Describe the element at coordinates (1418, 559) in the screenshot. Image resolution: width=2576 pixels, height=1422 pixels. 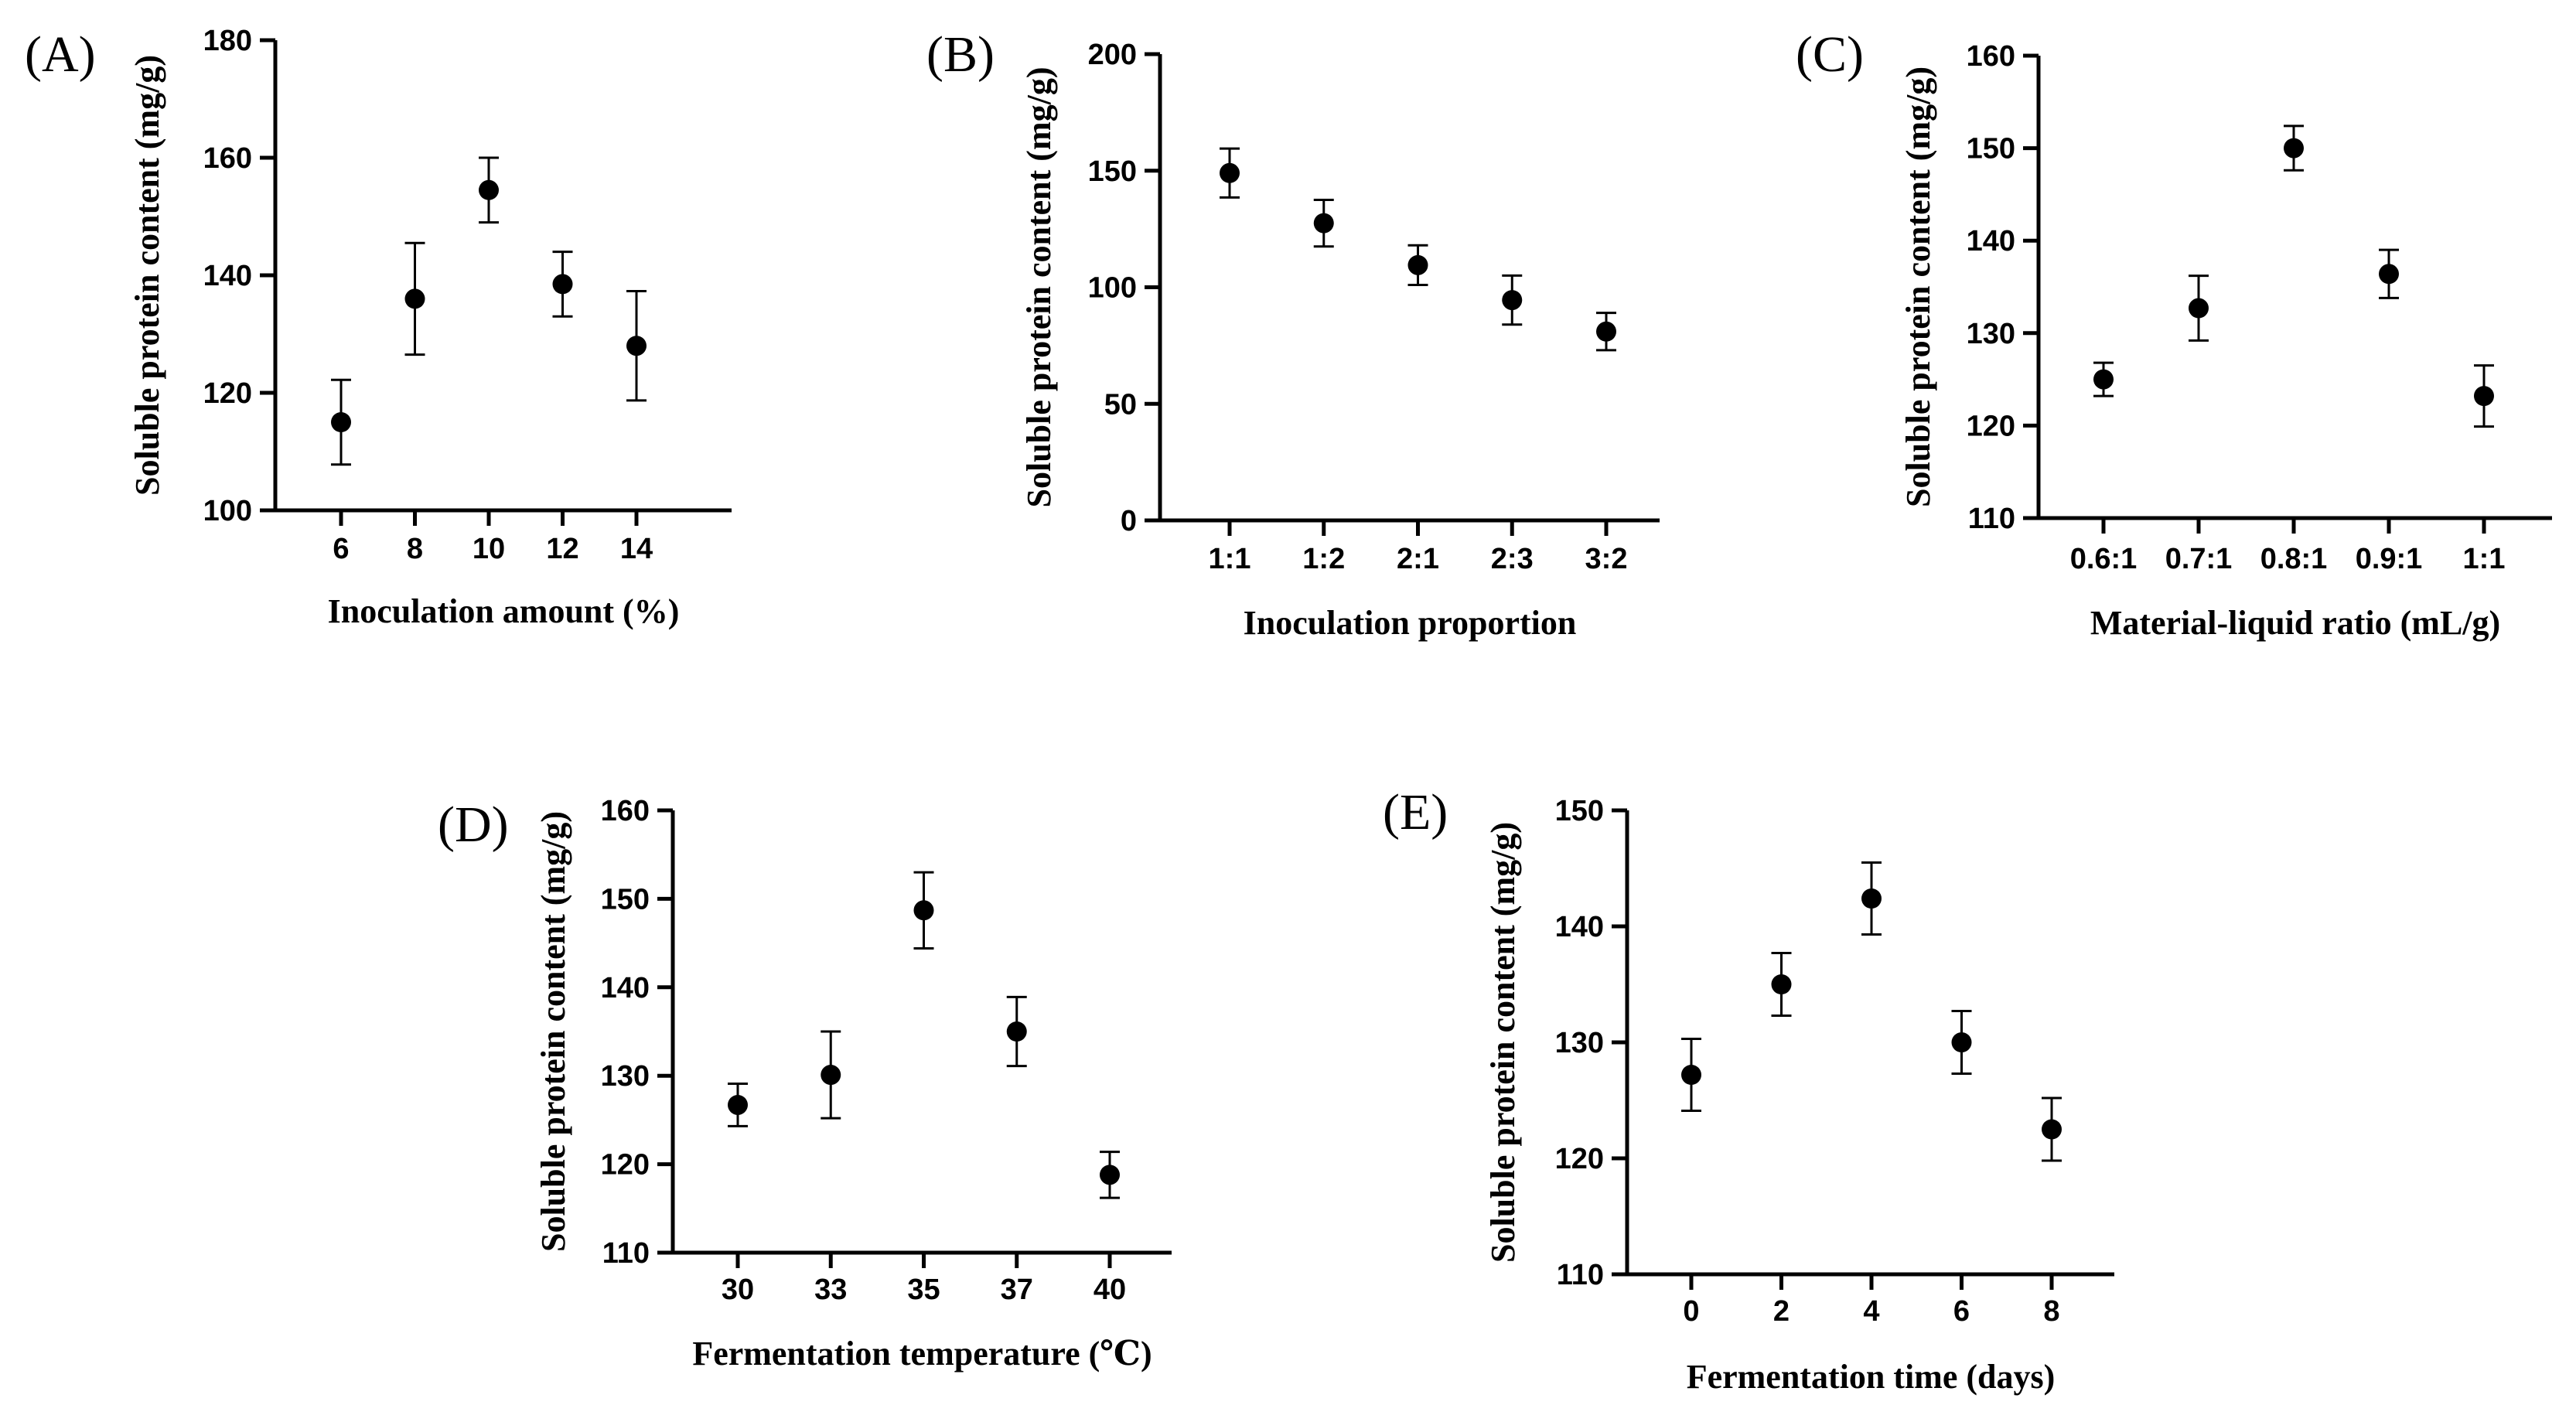
I see `x-tick-label: 2:1` at that location.